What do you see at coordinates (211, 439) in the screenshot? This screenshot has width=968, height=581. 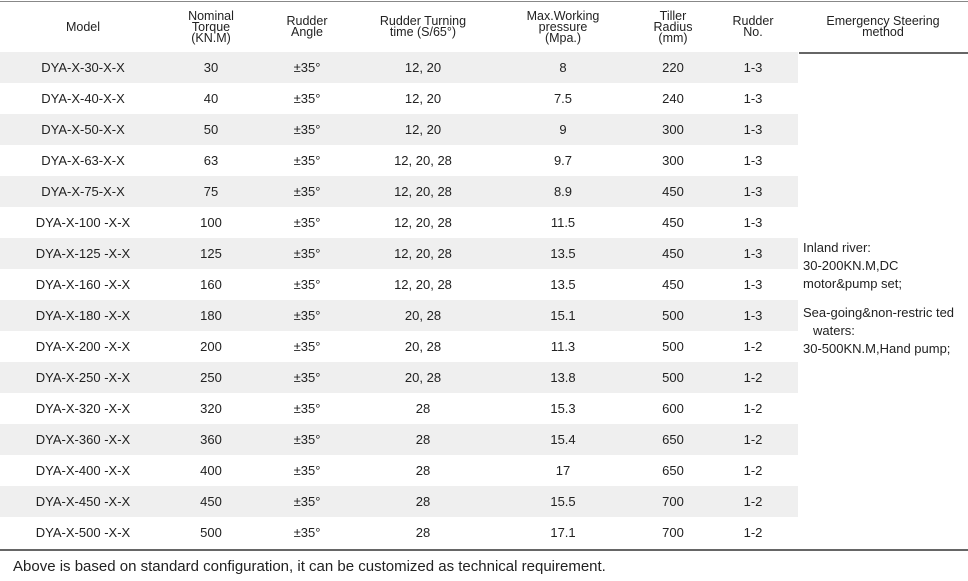 I see `cell-torque: 360` at bounding box center [211, 439].